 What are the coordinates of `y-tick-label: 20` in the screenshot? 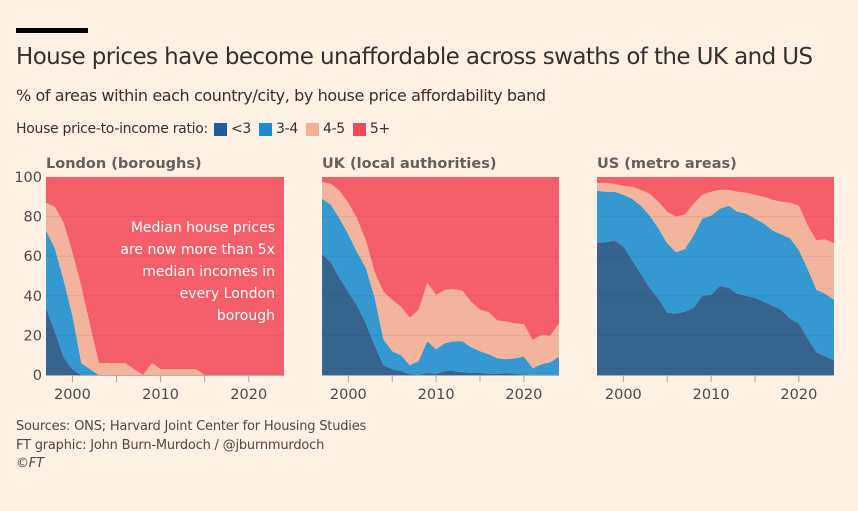 It's located at (33, 336).